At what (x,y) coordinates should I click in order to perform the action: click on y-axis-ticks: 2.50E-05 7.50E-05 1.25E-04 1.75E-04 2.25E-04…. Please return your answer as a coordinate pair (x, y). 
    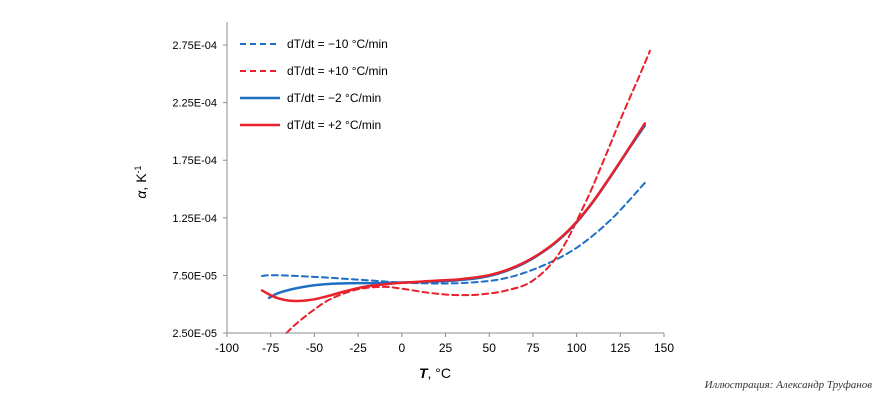
    Looking at the image, I should click on (199, 190).